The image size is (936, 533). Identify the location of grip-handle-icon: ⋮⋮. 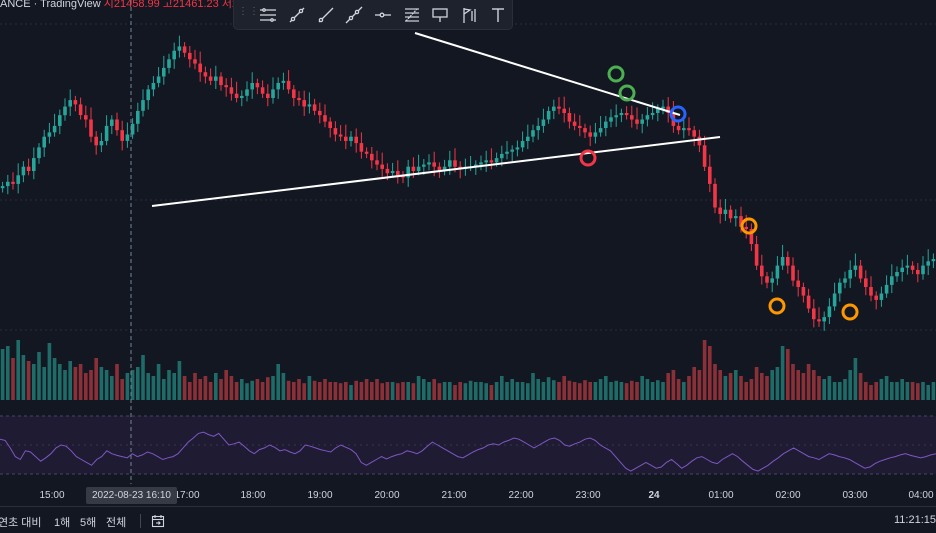
(249, 11).